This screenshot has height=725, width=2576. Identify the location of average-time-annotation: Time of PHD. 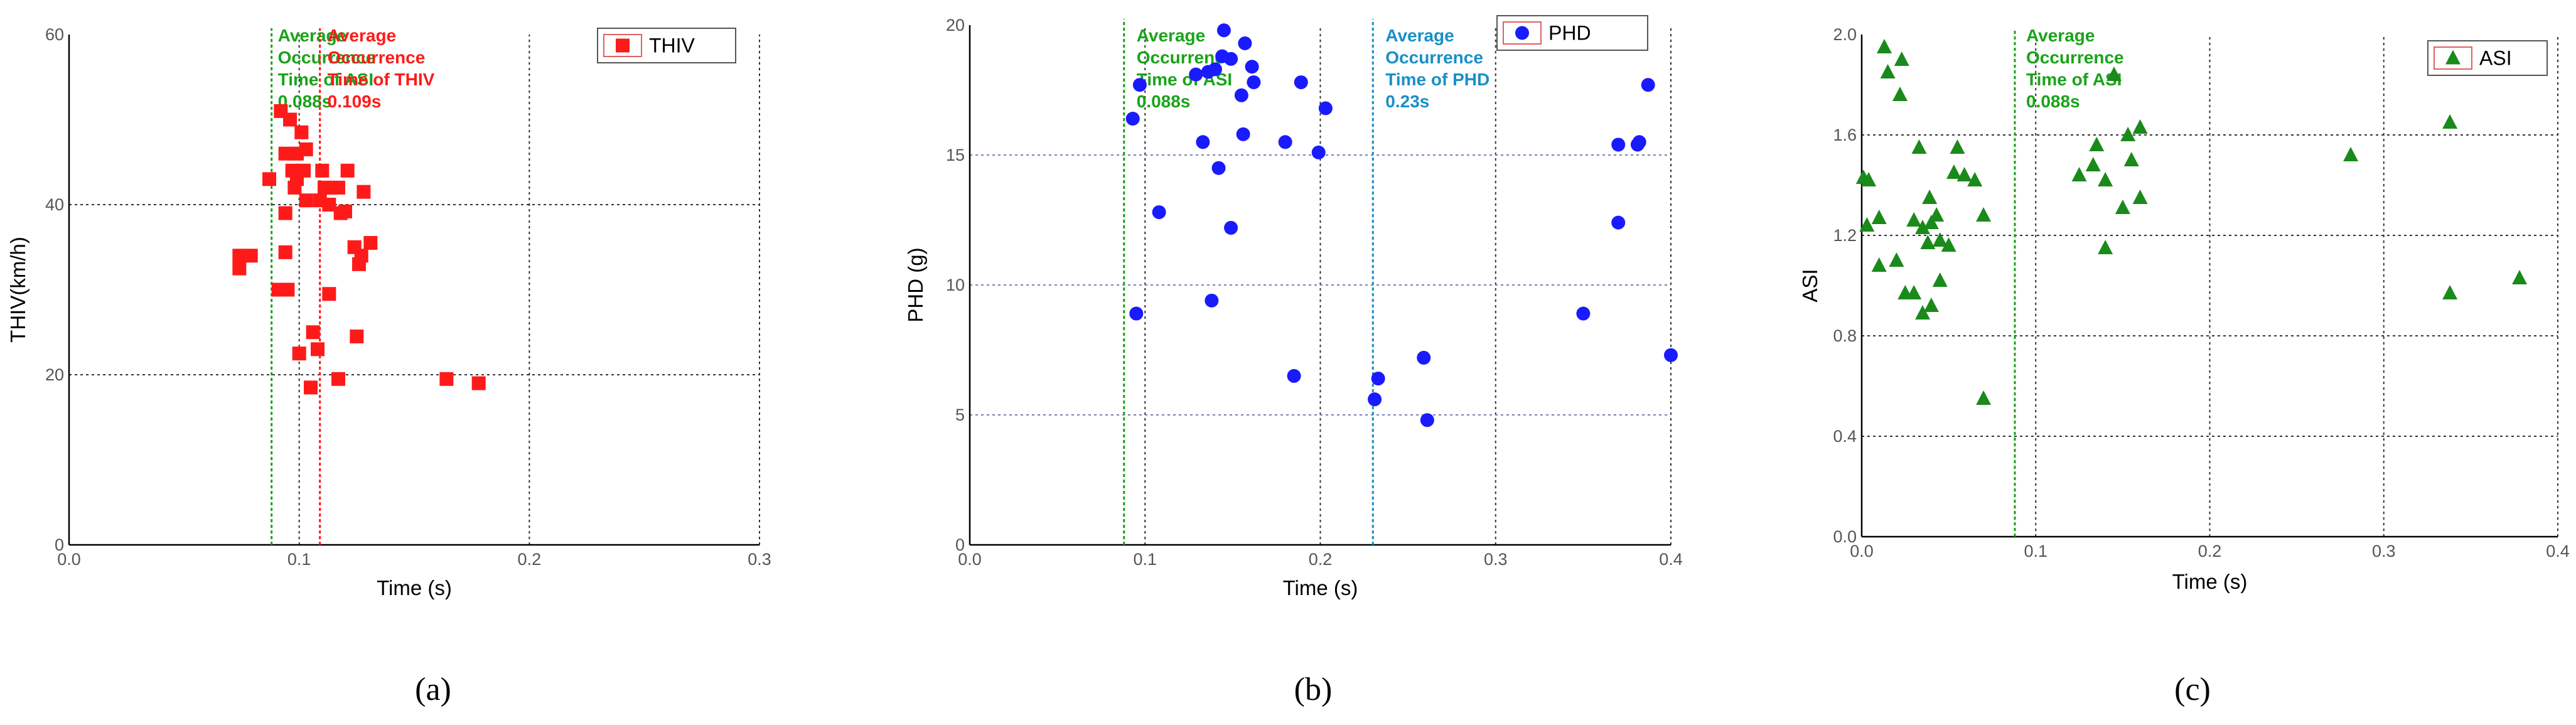
(1437, 79).